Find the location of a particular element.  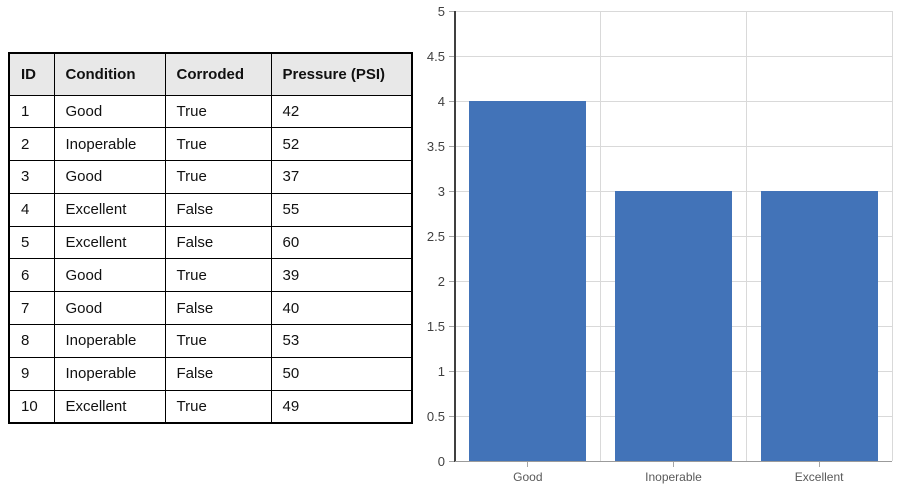

table-cell: 3 is located at coordinates (31, 177).